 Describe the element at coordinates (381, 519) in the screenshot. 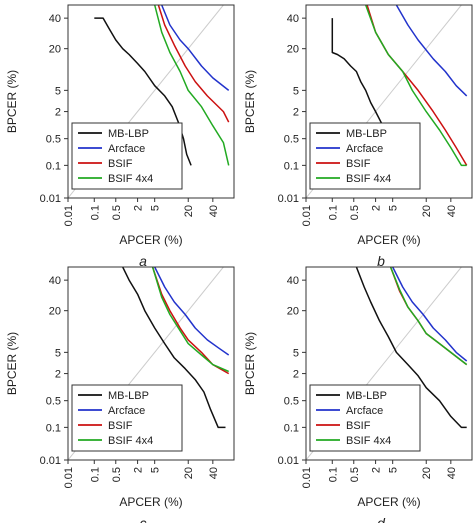

I see `panel-label: d` at that location.